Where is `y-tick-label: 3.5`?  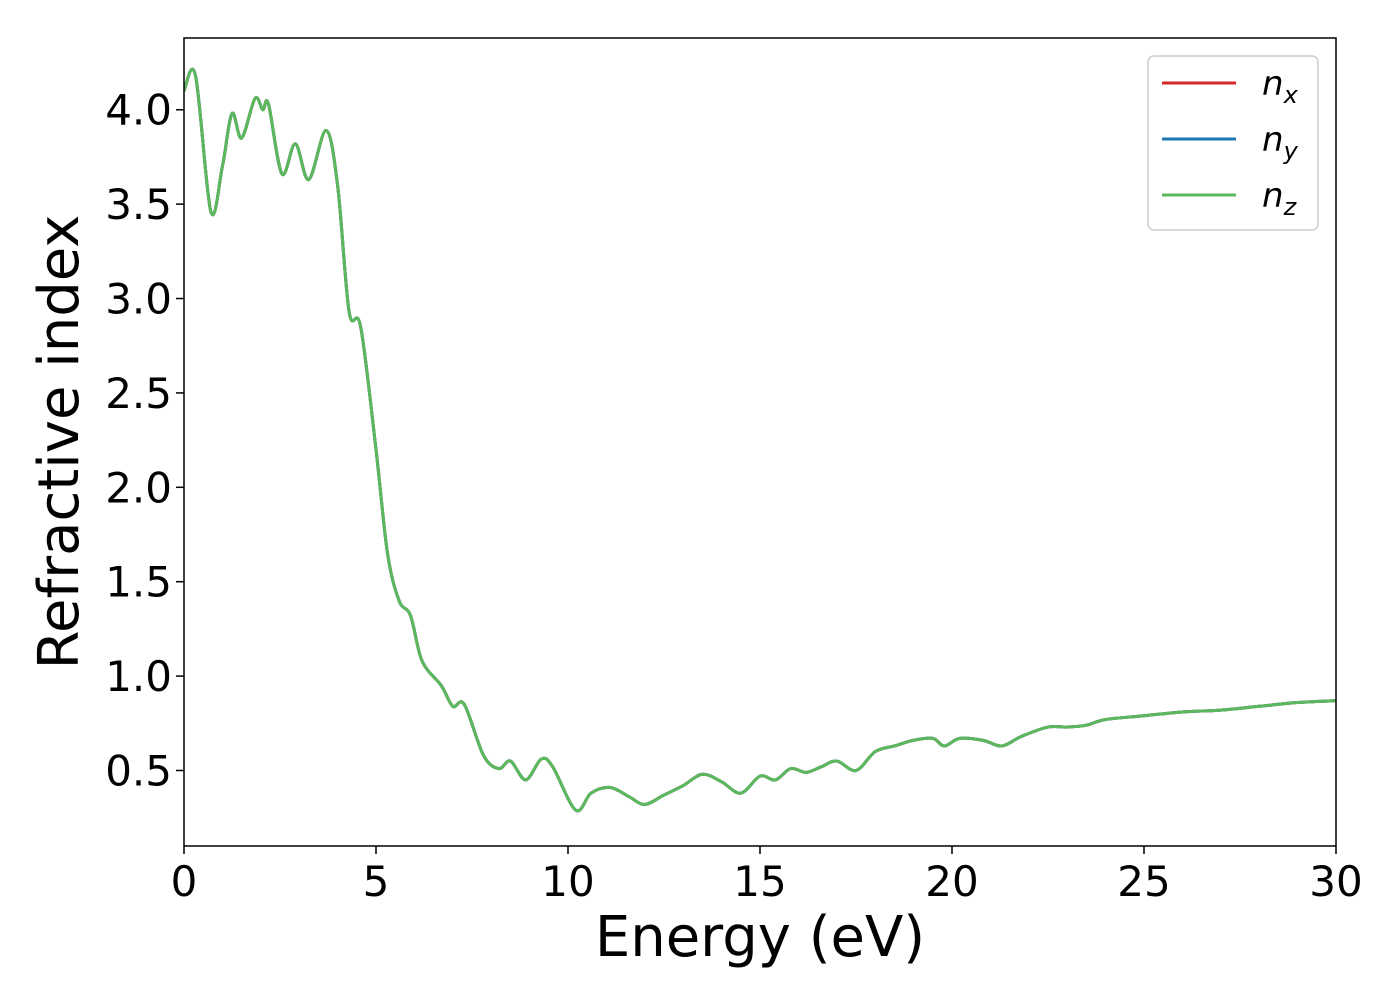
y-tick-label: 3.5 is located at coordinates (138, 204).